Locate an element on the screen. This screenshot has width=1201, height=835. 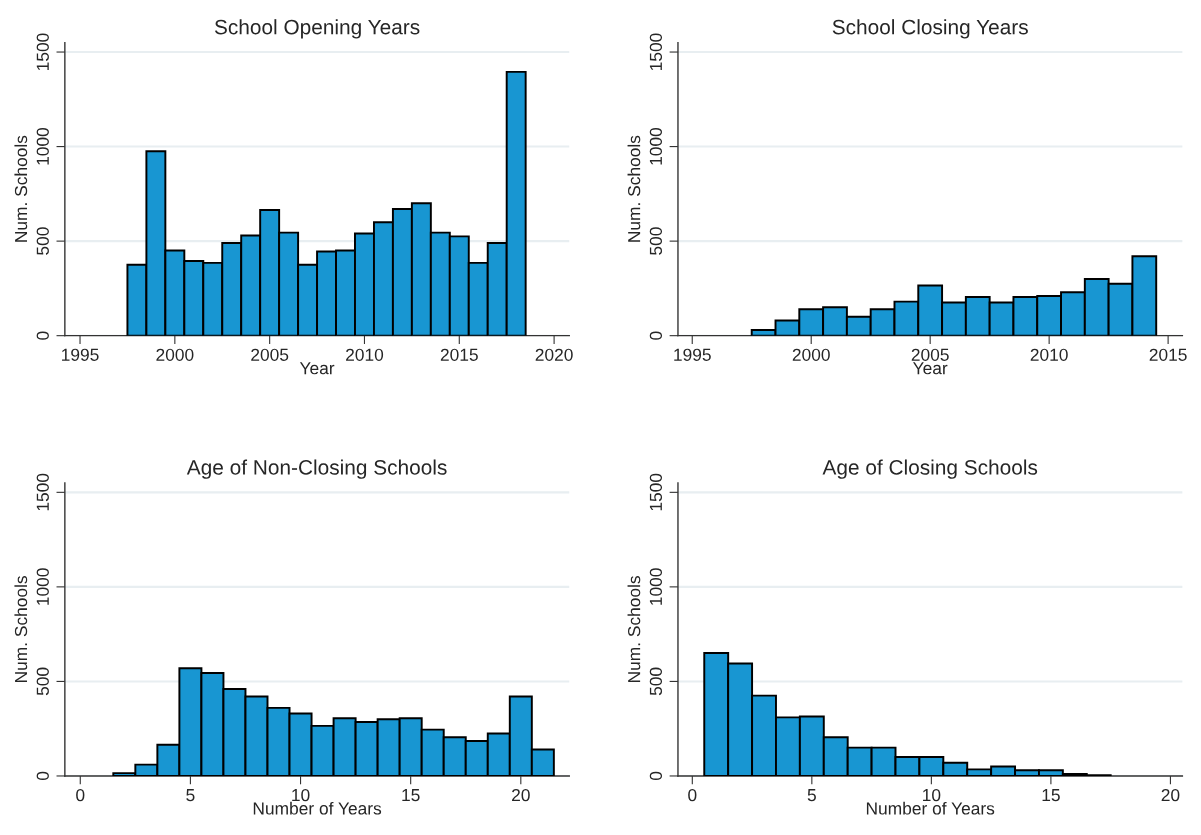
chart-title: Age of Closing Schools is located at coordinates (930, 469).